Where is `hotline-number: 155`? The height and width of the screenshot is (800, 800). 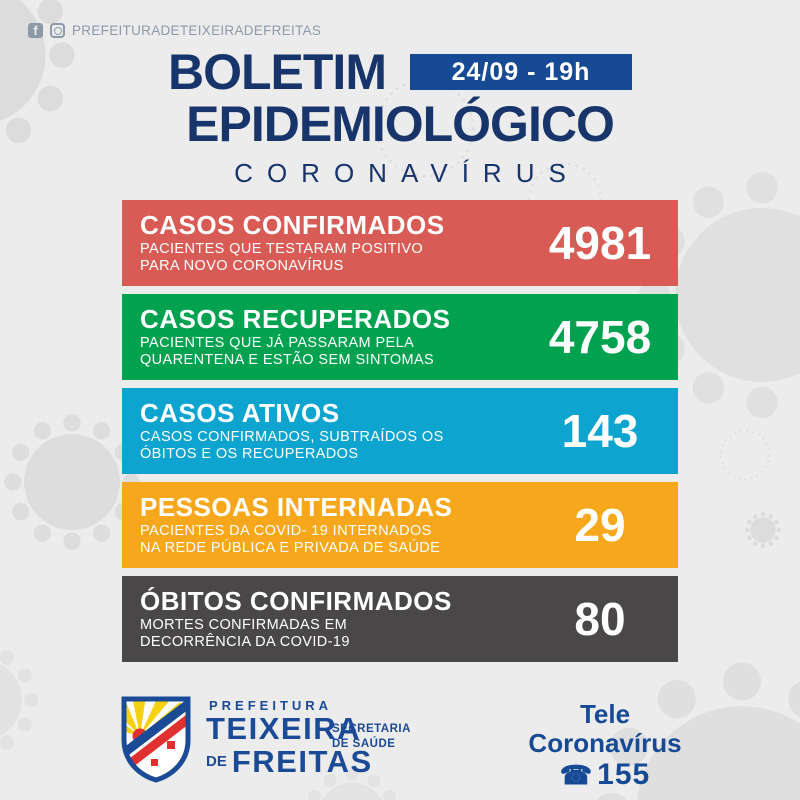
hotline-number: 155 is located at coordinates (624, 775).